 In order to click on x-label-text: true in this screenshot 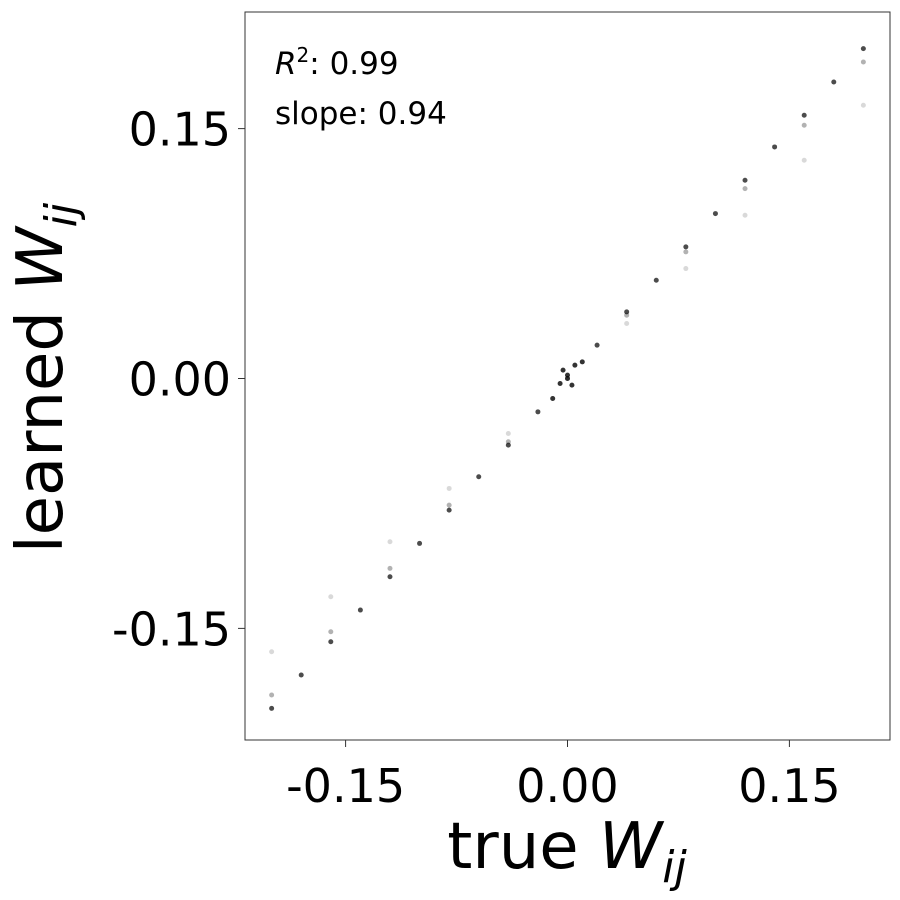, I will do `click(523, 847)`.